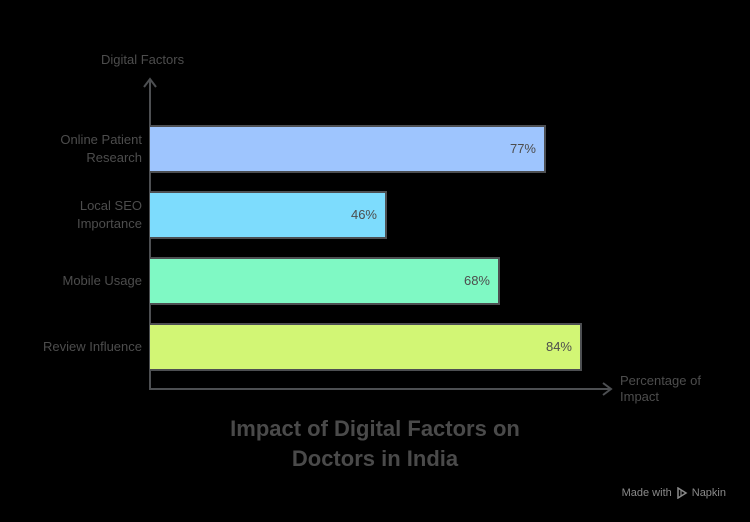 The image size is (750, 522). Describe the element at coordinates (366, 347) in the screenshot. I see `bar-review-influence: 84%` at that location.